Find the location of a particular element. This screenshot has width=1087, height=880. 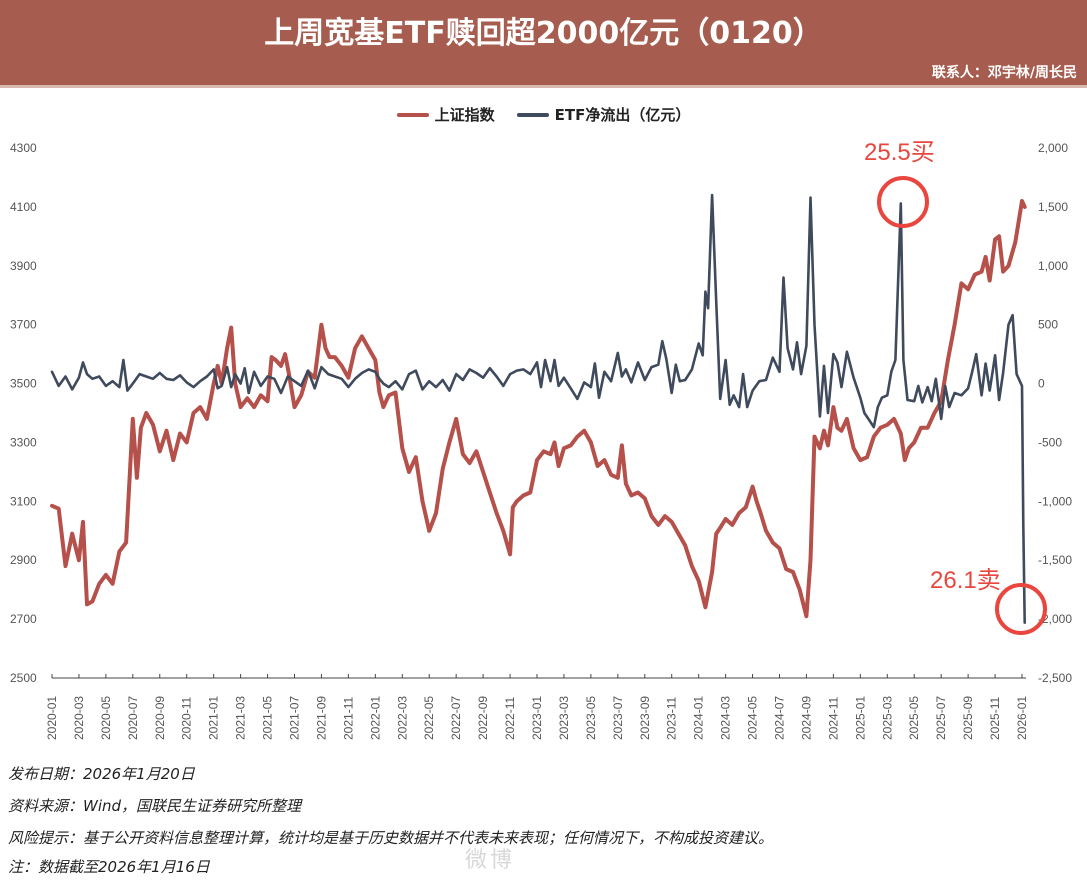

chart-title: 上周宽基ETF赎回超2000亿元（0120） is located at coordinates (543, 33).